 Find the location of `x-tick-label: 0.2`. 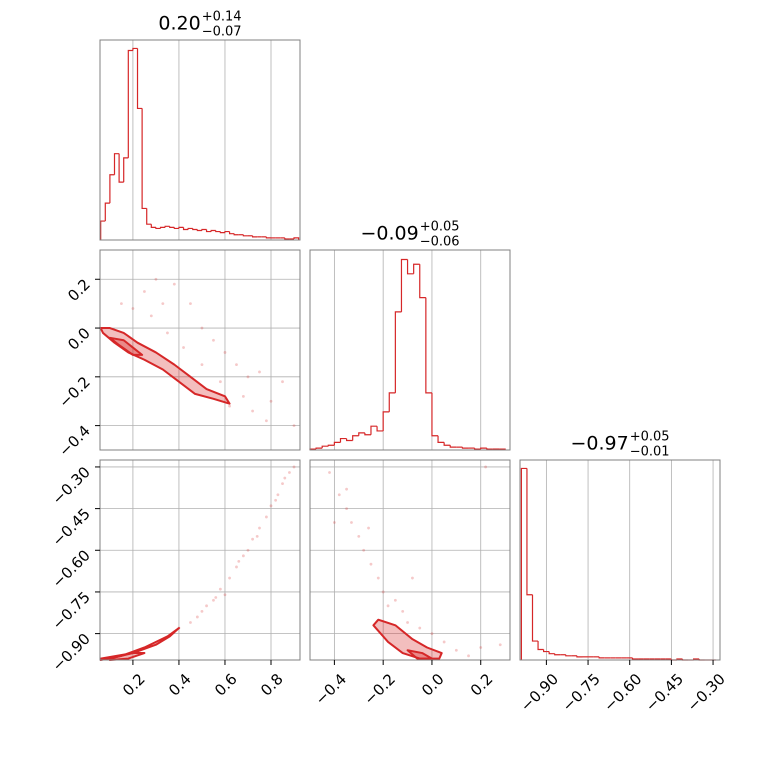

x-tick-label: 0.2 is located at coordinates (134, 685).